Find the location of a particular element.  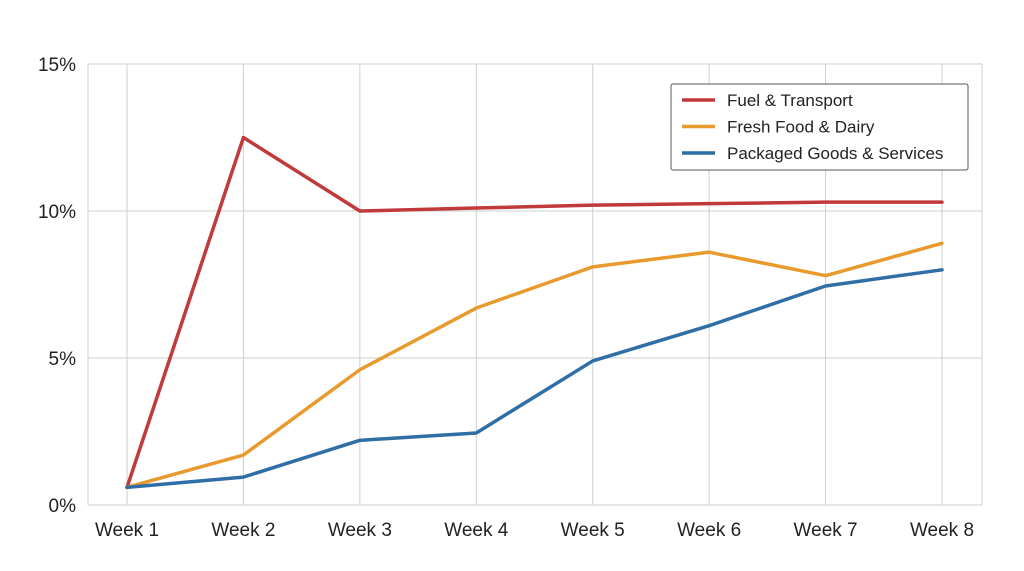

x-tick-label: Week 3 is located at coordinates (360, 530).